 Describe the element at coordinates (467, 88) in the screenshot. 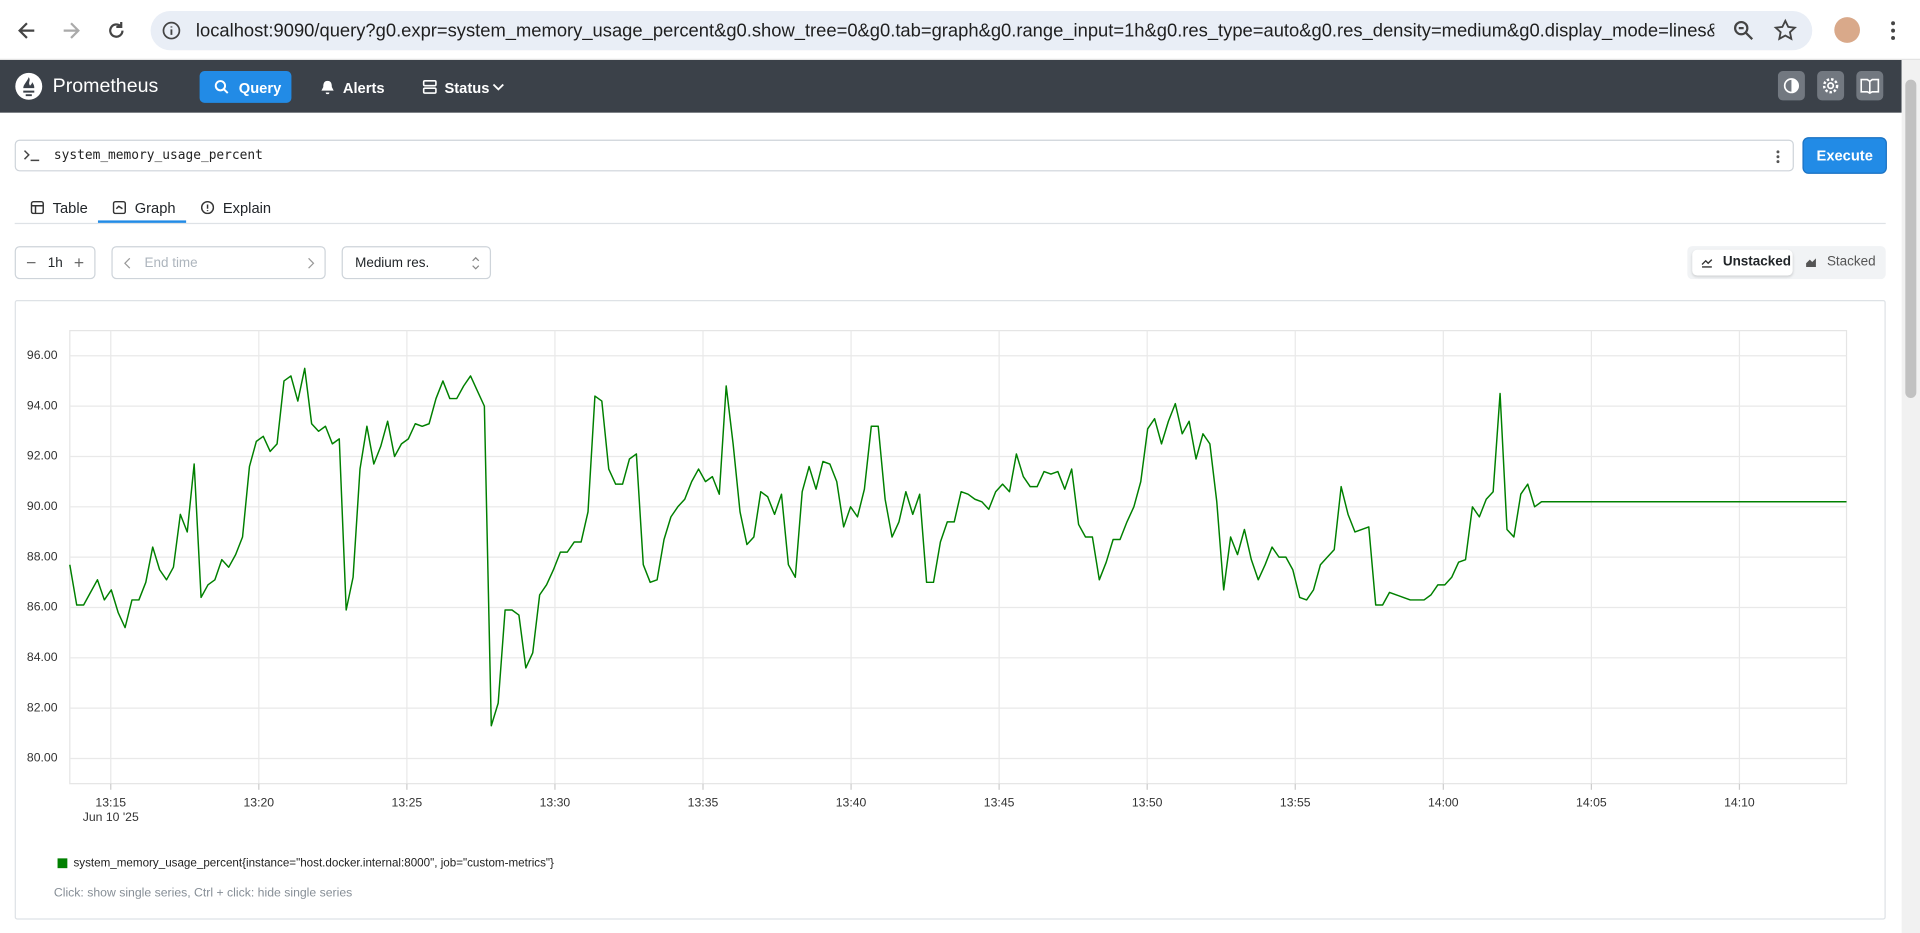

I see `nav-item: Status` at that location.